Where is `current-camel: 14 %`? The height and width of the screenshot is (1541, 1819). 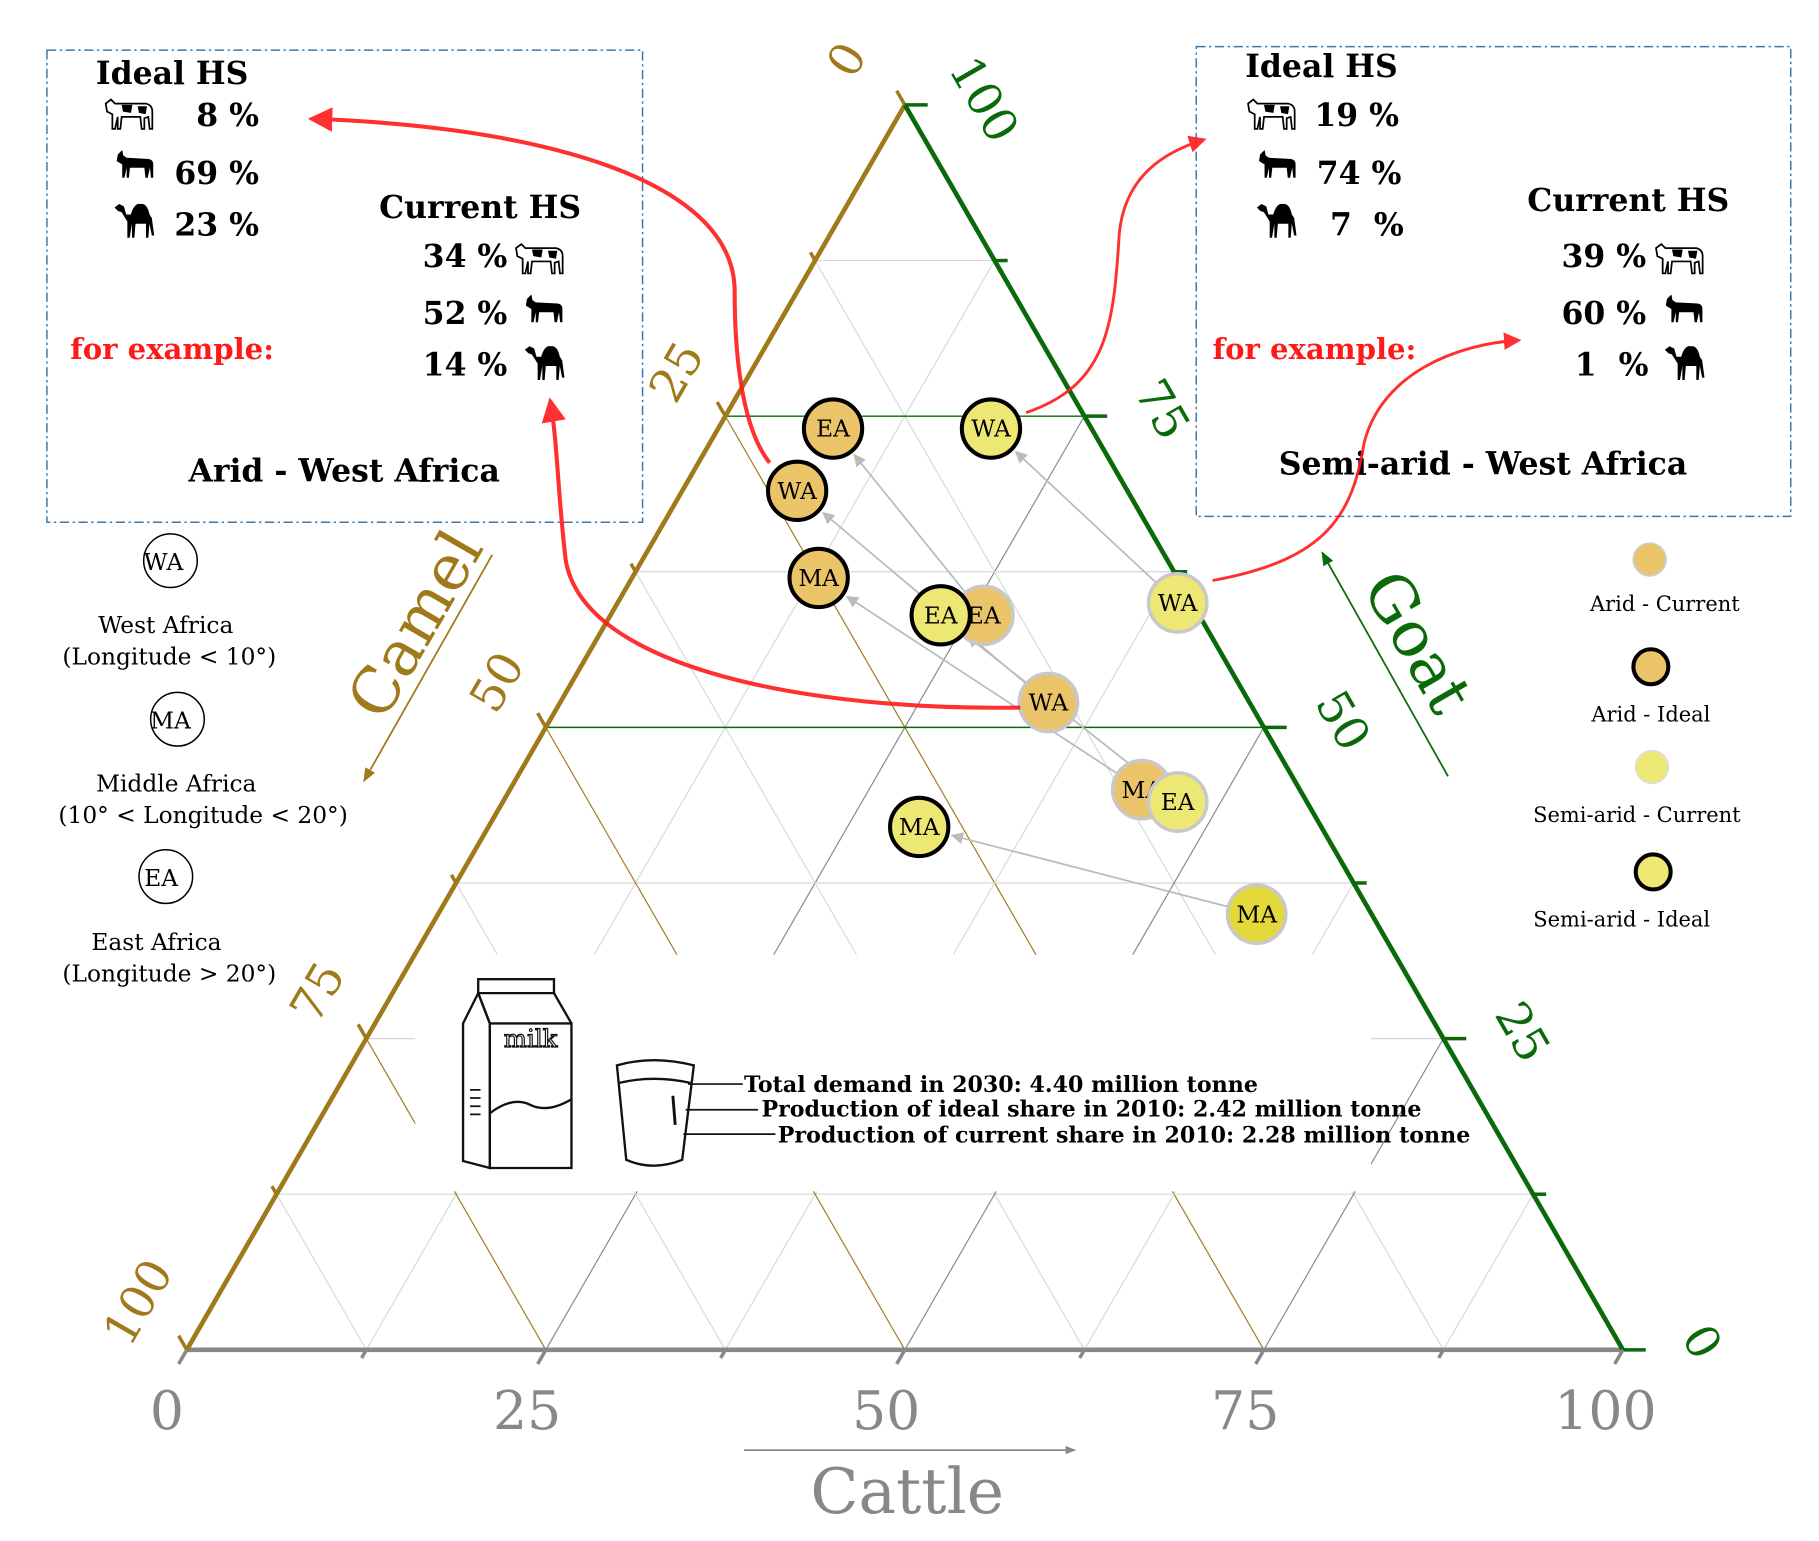 current-camel: 14 % is located at coordinates (465, 364).